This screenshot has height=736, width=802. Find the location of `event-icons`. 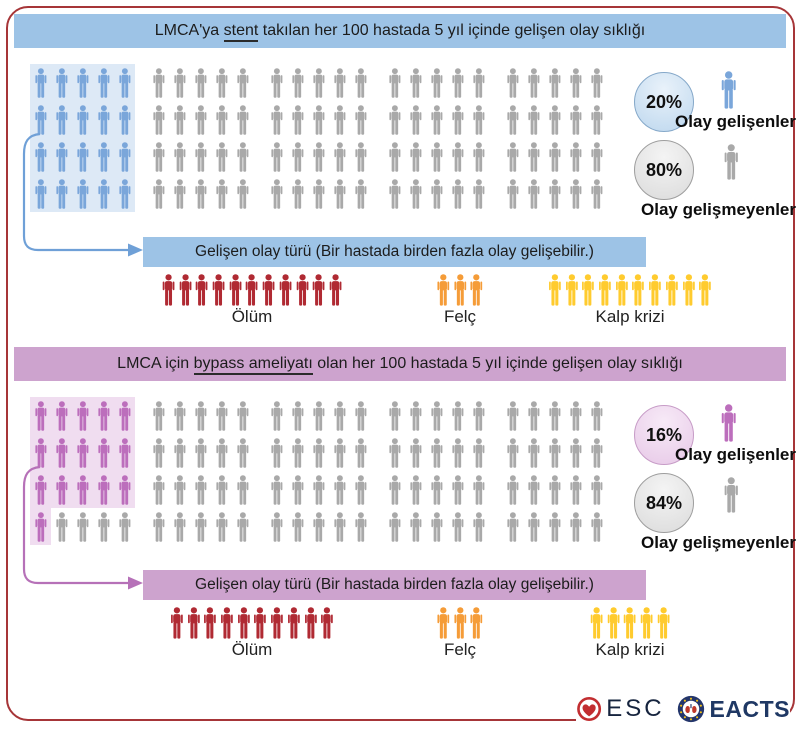

event-icons is located at coordinates (252, 623).